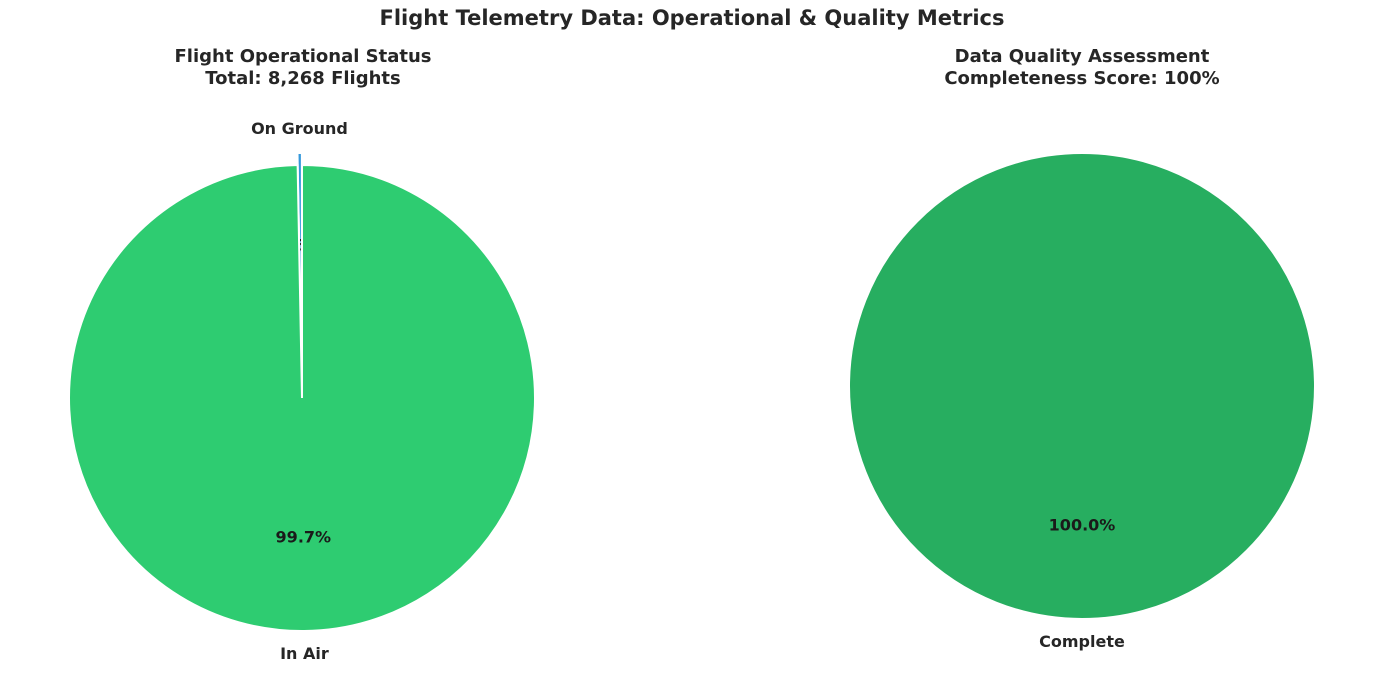 This screenshot has width=1384, height=689. I want to click on slice-percent-complete: 100.0%, so click(1082, 524).